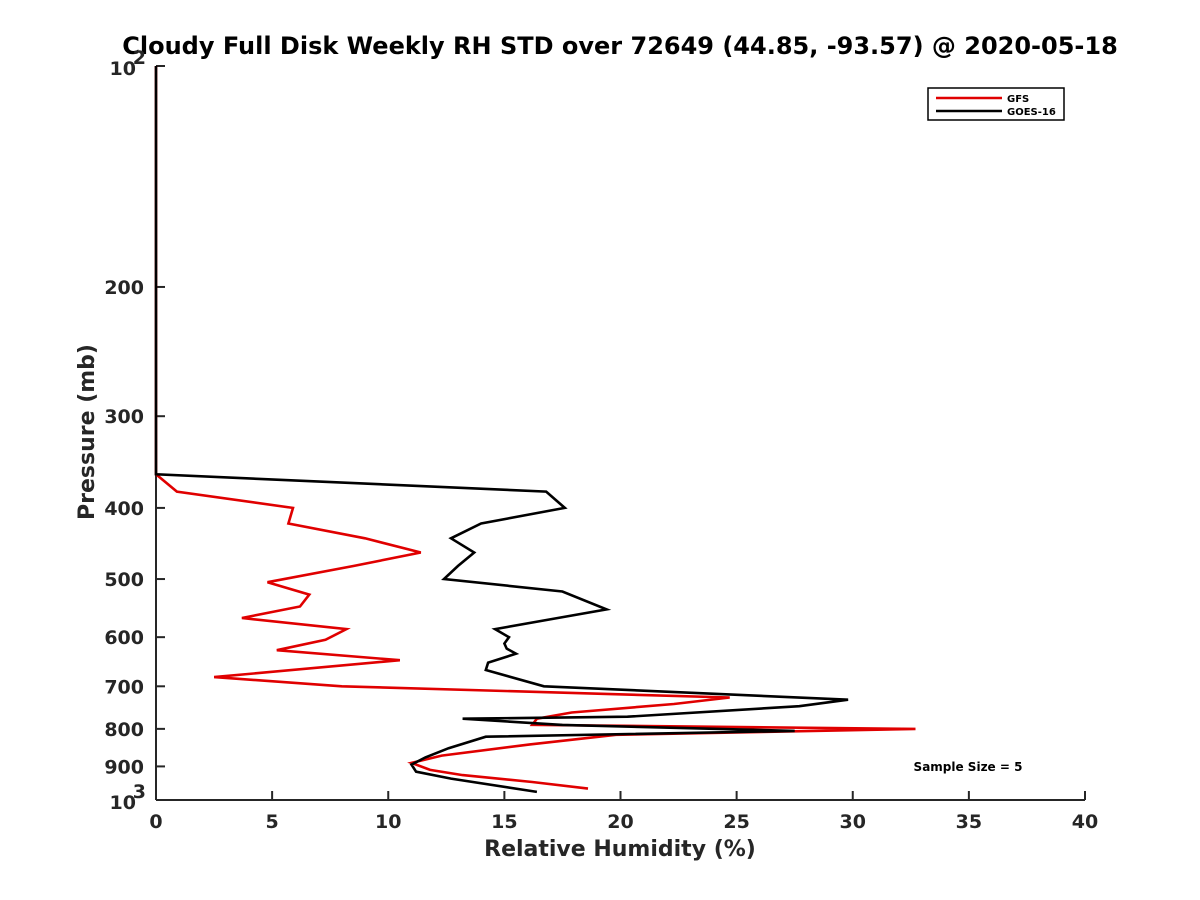  Describe the element at coordinates (124, 509) in the screenshot. I see `y-tick-label: 400` at that location.